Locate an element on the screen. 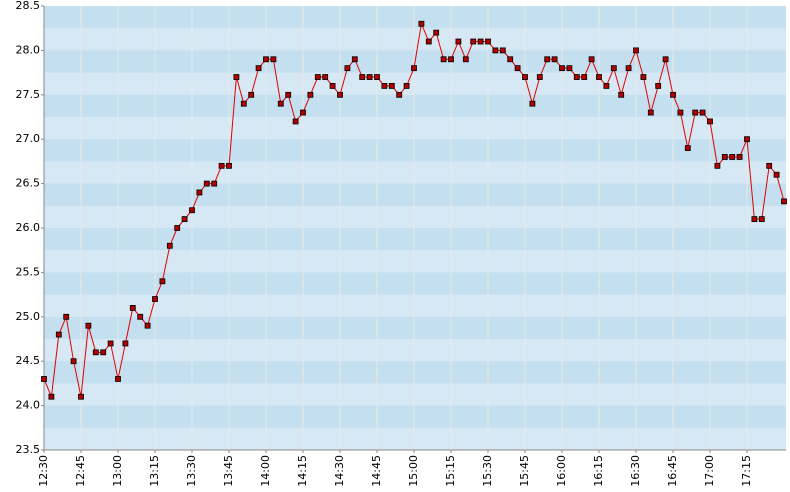  x-tick-label: 14:30 is located at coordinates (339, 471).